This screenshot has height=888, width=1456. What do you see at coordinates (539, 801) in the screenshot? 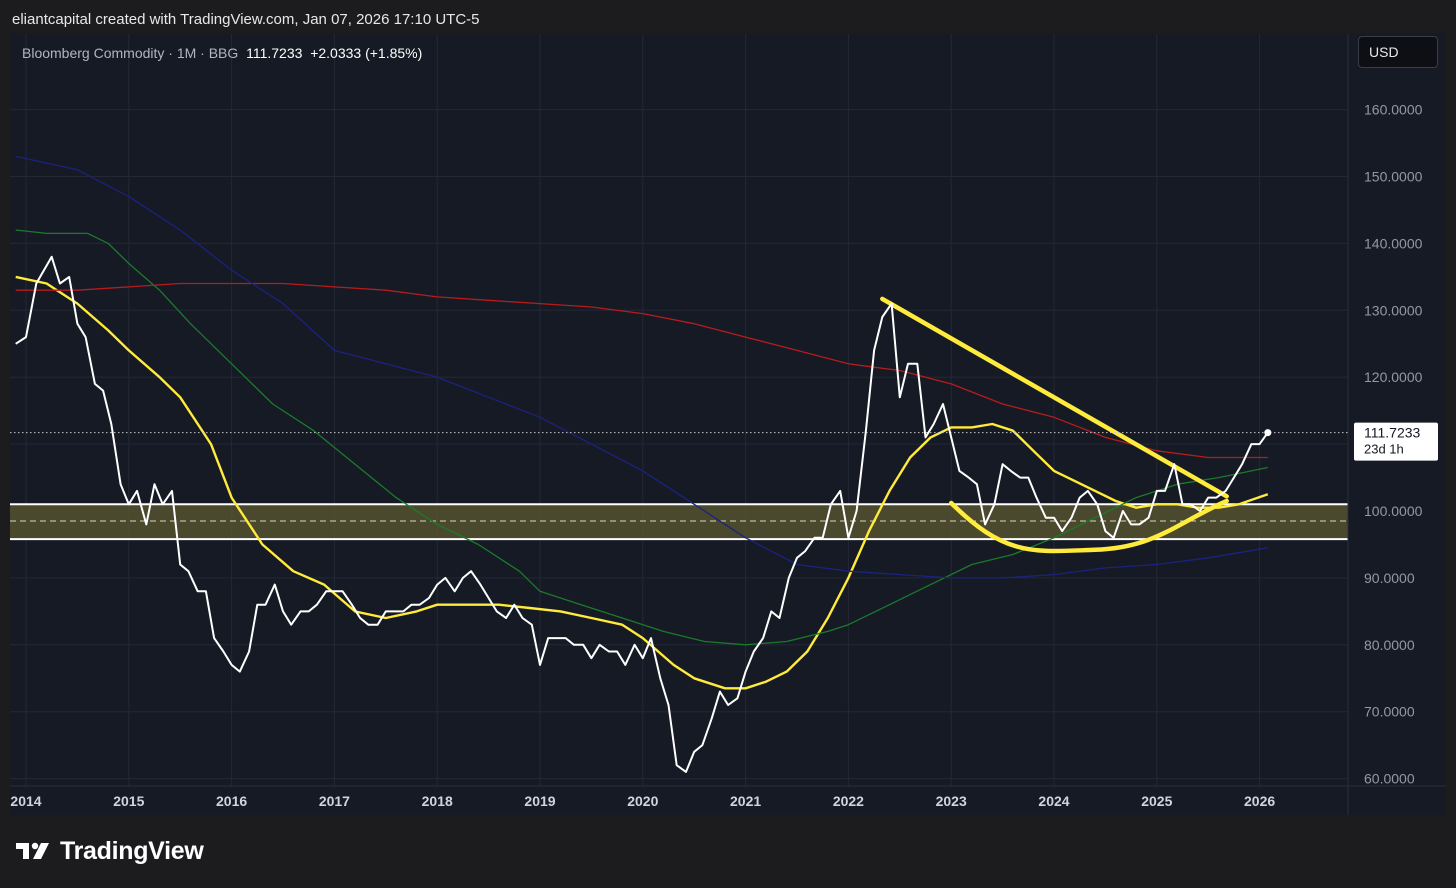
I see `x-tick-label: 2019` at bounding box center [539, 801].